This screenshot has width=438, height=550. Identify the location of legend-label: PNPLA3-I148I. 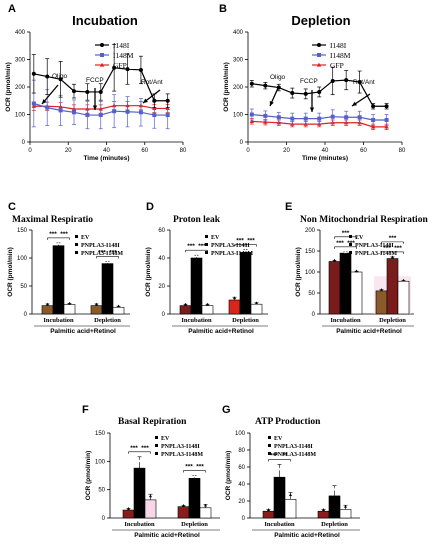
(230, 246).